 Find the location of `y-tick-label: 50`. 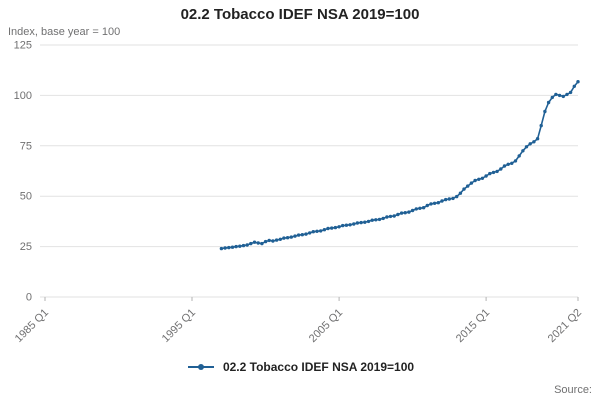

y-tick-label: 50 is located at coordinates (26, 197).